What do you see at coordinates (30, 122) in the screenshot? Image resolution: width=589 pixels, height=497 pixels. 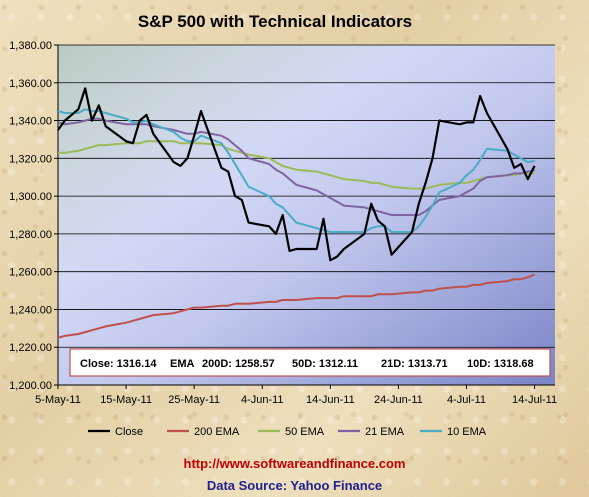 I see `y-tick-label: 1,340.00` at bounding box center [30, 122].